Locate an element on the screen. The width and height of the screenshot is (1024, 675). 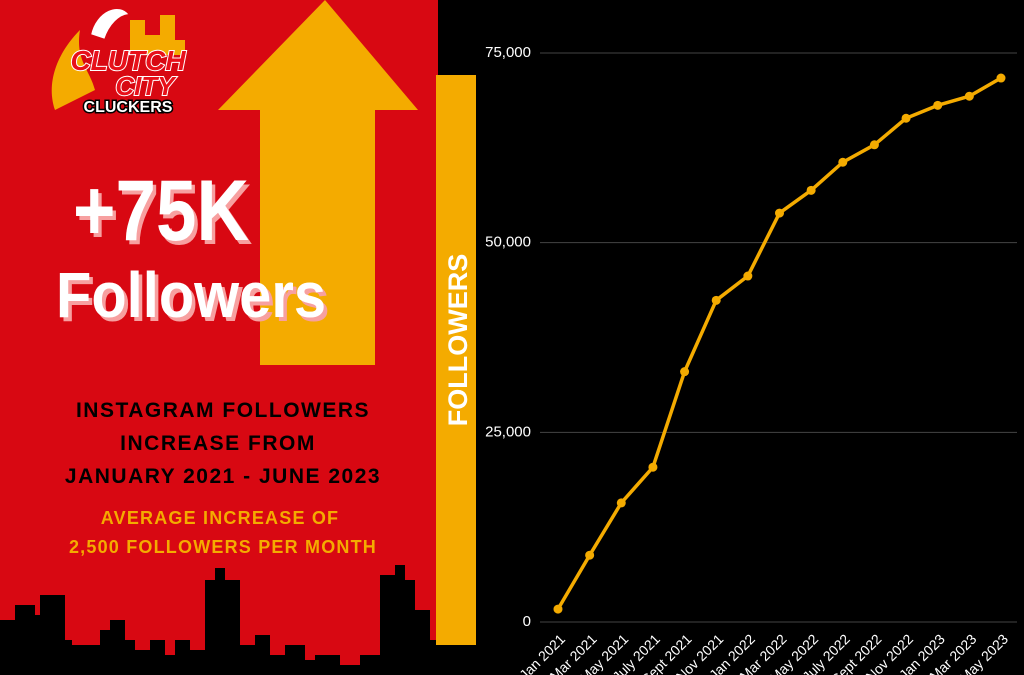
note: 2,500 FOLLOWERS PER MONTH is located at coordinates (223, 547).